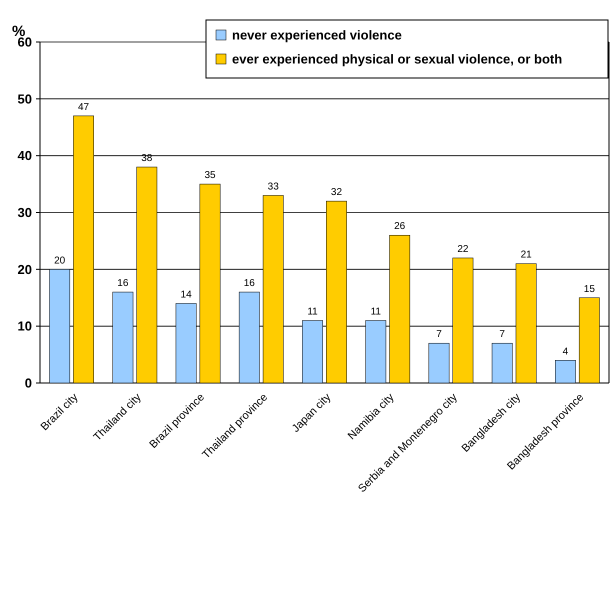  Describe the element at coordinates (25, 326) in the screenshot. I see `y-tick-label: 10` at that location.